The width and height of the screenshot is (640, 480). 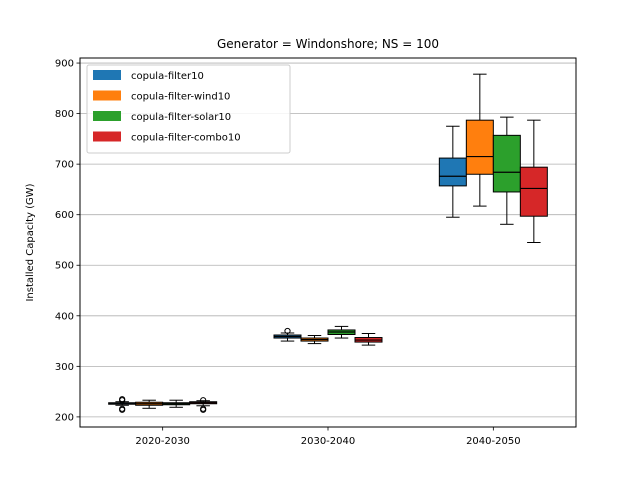 What do you see at coordinates (64, 367) in the screenshot?
I see `y-tick-label: 300` at bounding box center [64, 367].